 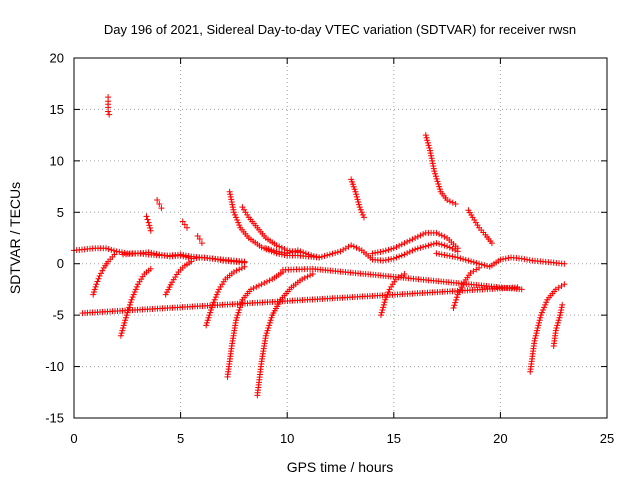 What do you see at coordinates (500, 438) in the screenshot?
I see `x-tick-label: 20` at bounding box center [500, 438].